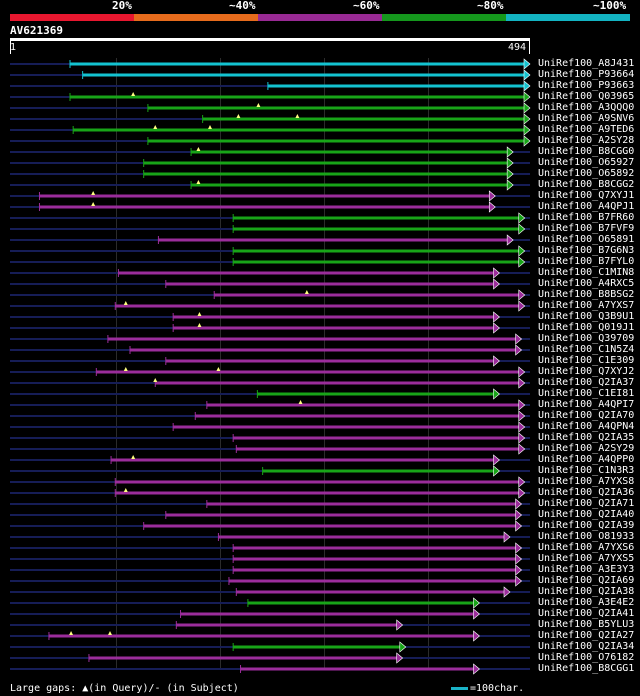  Describe the element at coordinates (586, 85) in the screenshot. I see `hit-label: UniRef100_P93663` at that location.